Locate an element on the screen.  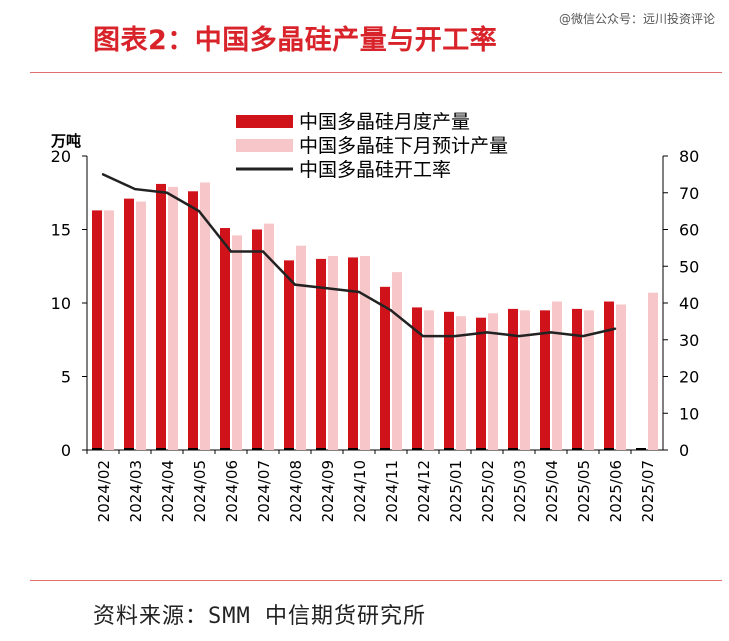
right-tick-label: 10 is located at coordinates (689, 413).